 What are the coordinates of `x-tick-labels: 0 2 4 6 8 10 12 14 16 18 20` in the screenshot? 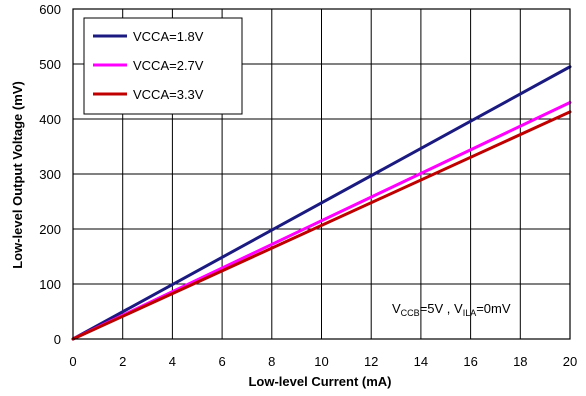 It's located at (323, 361).